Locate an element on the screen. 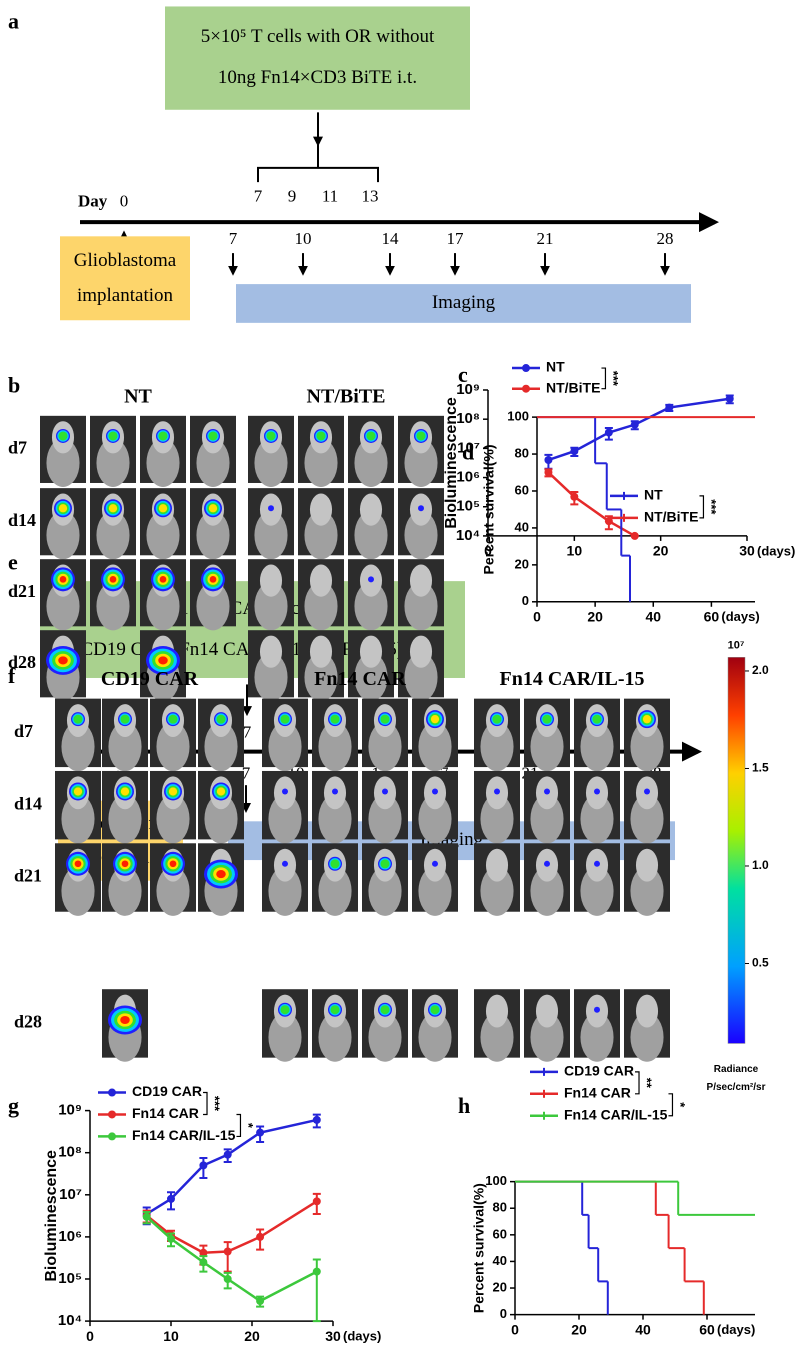 The image size is (800, 1365). dose-day: 11 is located at coordinates (330, 195).